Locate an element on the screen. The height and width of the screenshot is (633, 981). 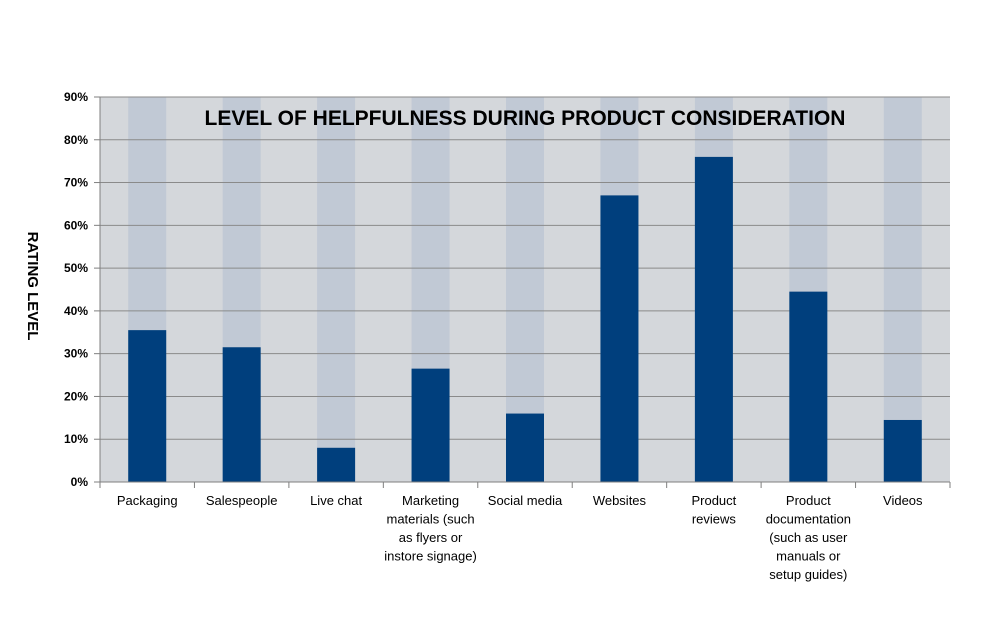
x-tick-label: Live chat is located at coordinates (336, 500).